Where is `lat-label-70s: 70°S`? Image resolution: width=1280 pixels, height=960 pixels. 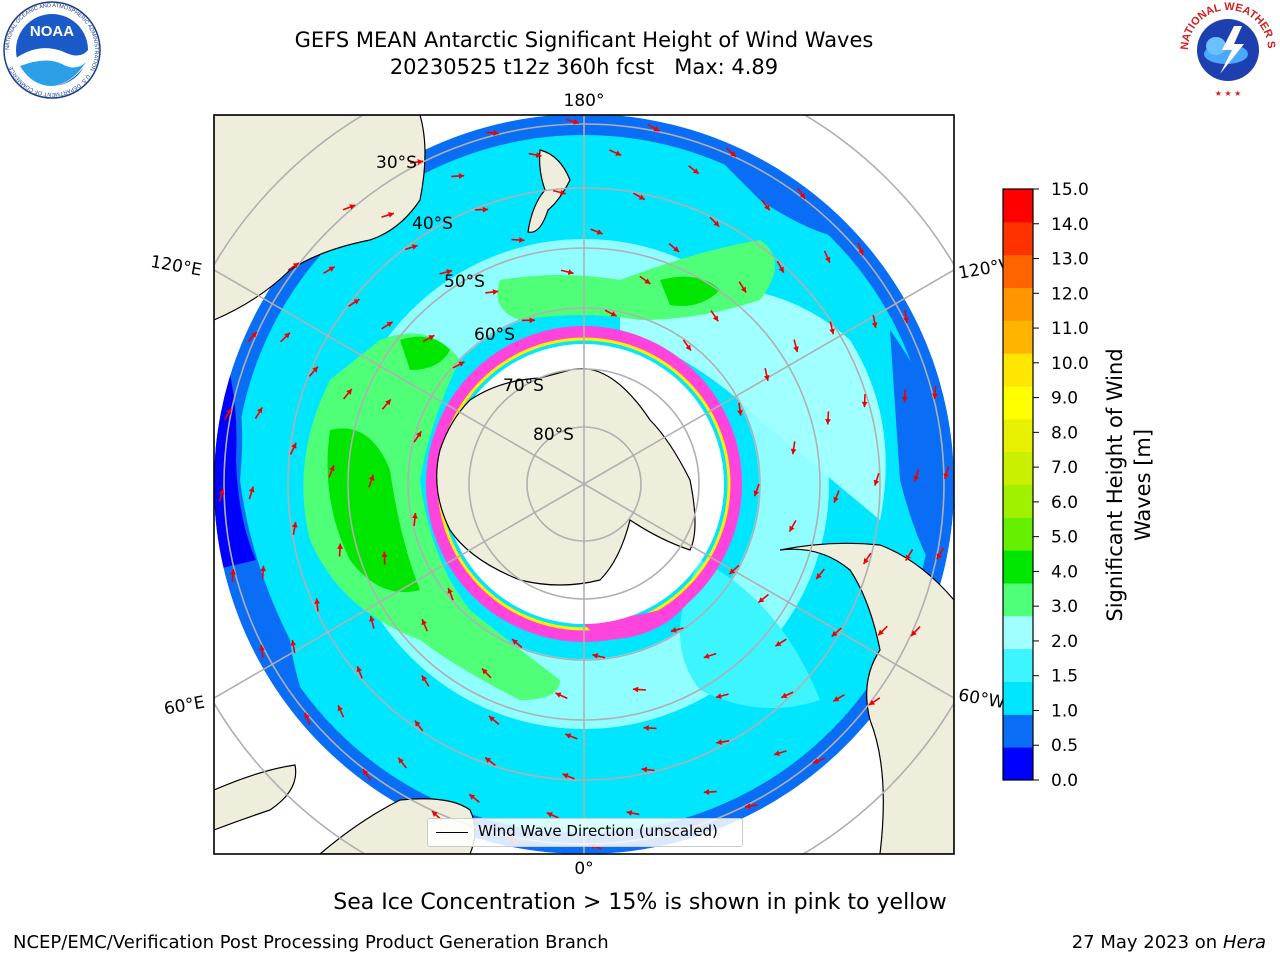 lat-label-70s: 70°S is located at coordinates (523, 386).